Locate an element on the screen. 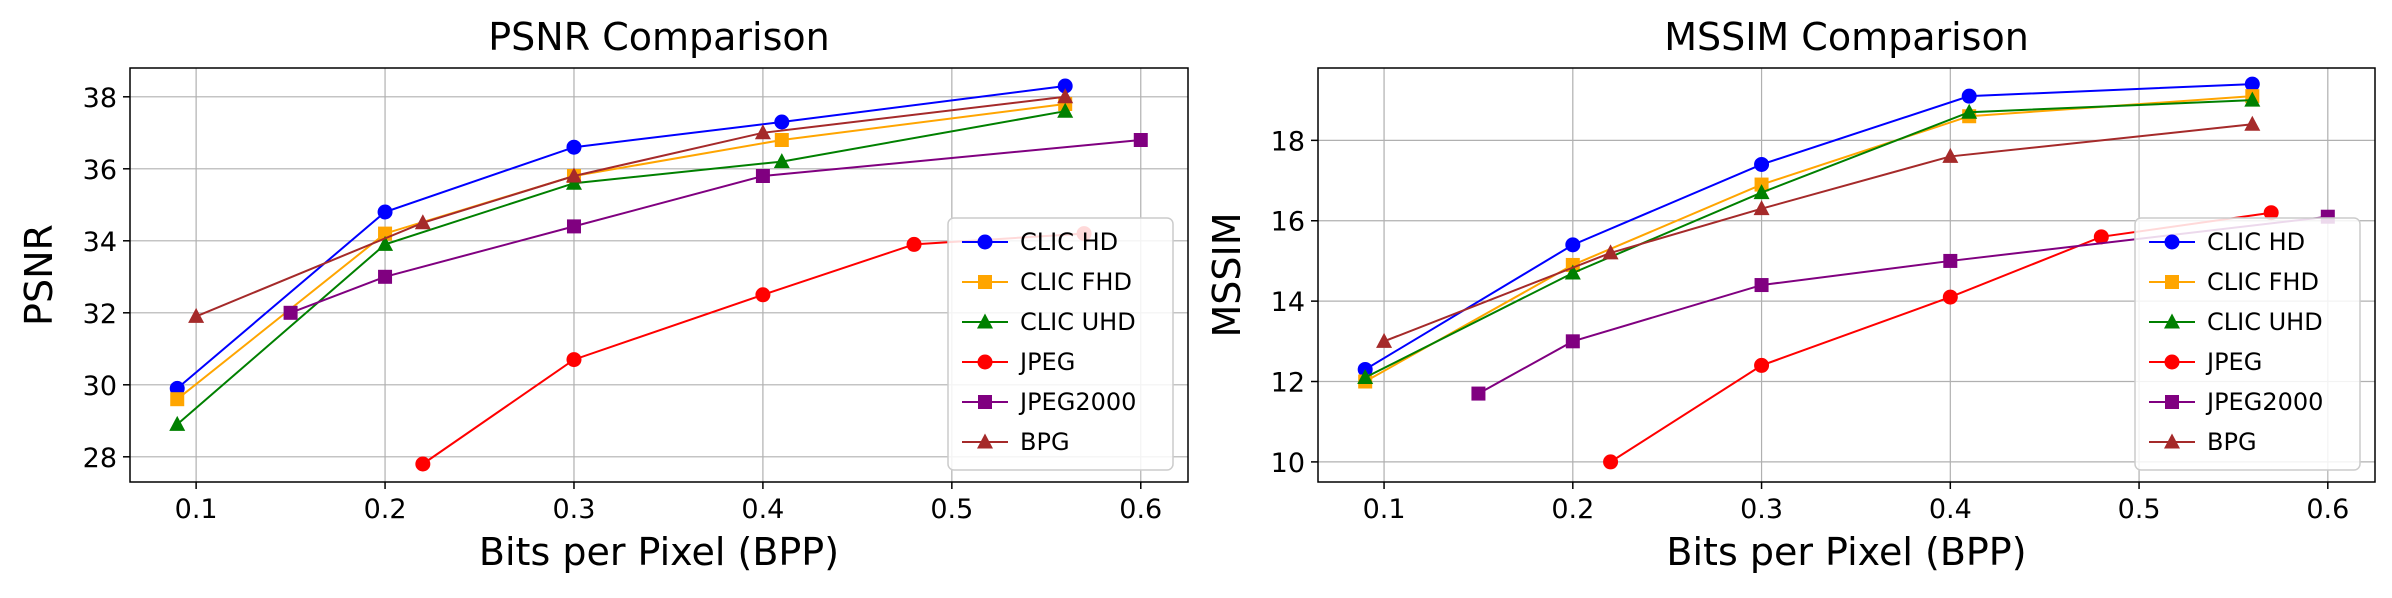 Image resolution: width=2392 pixels, height=598 pixels. chart-title: MSSIM Comparison is located at coordinates (1846, 37).